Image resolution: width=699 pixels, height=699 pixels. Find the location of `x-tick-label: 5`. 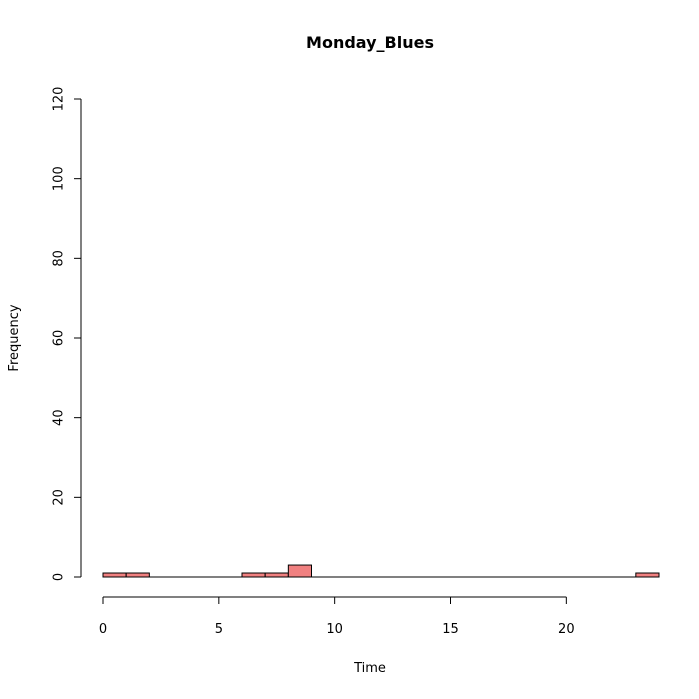

x-tick-label: 5 is located at coordinates (219, 629).